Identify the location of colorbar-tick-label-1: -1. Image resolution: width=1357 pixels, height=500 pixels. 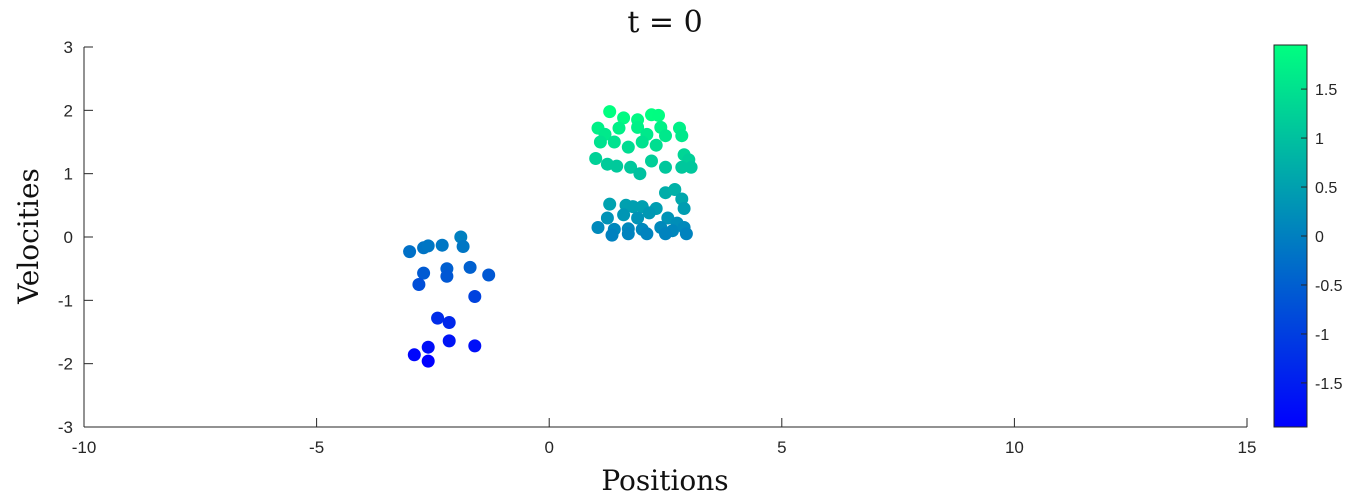
(1322, 335).